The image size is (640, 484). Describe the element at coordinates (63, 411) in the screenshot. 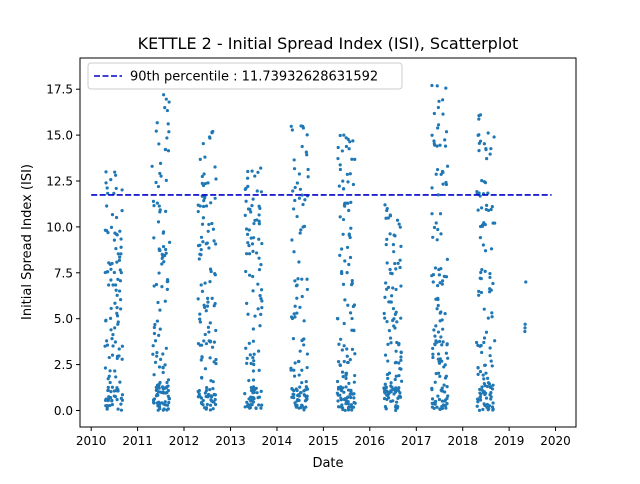

I see `y-tick-label: 0.0` at that location.